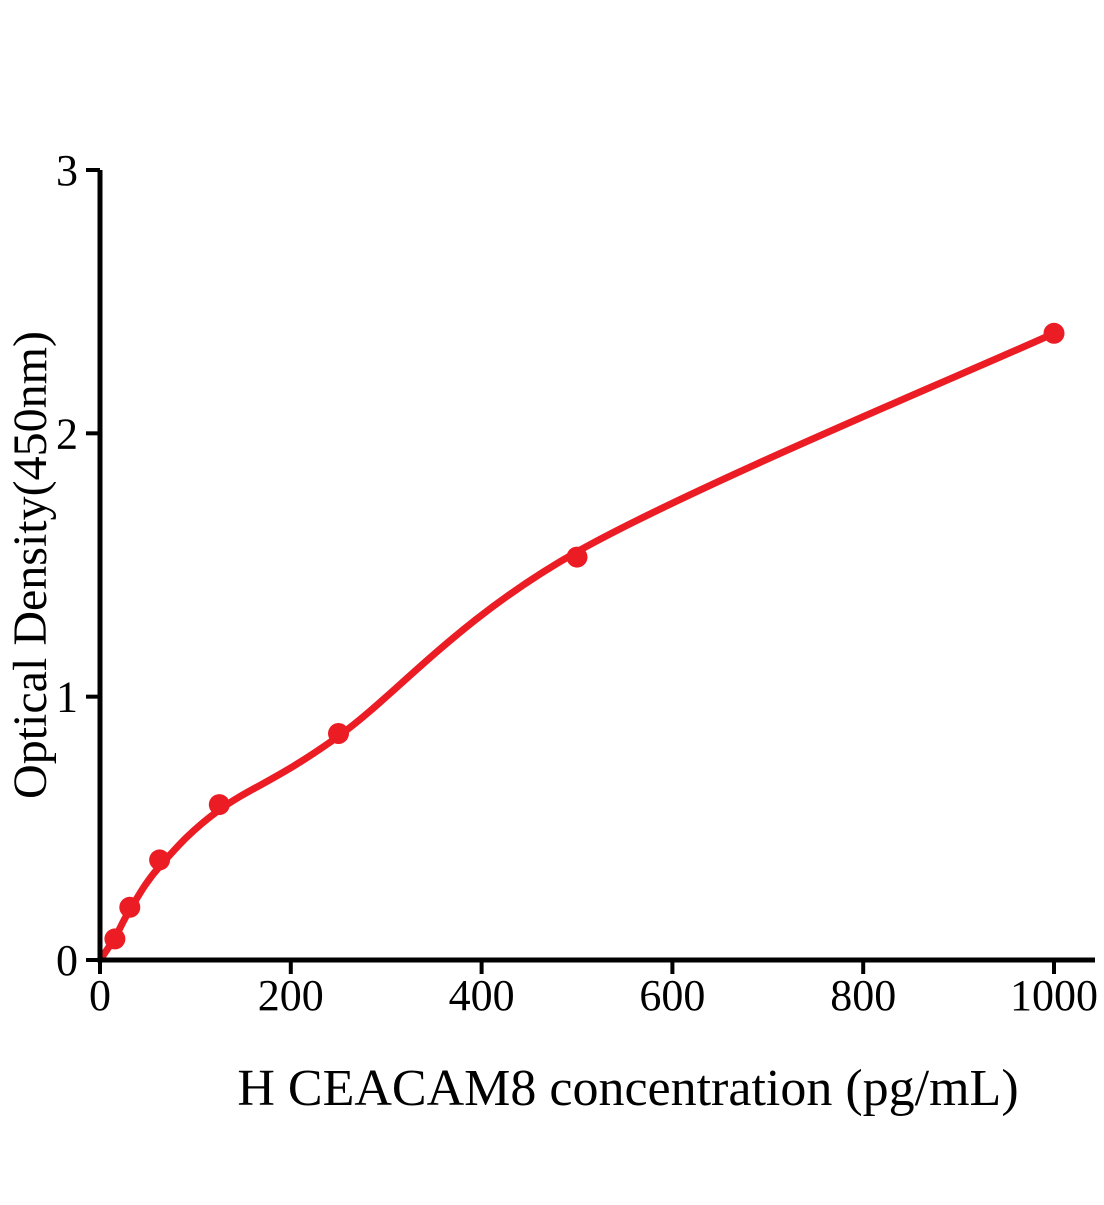  Describe the element at coordinates (593, 990) in the screenshot. I see `x-axis-ticks: 0 200 400 600 800 1000` at that location.